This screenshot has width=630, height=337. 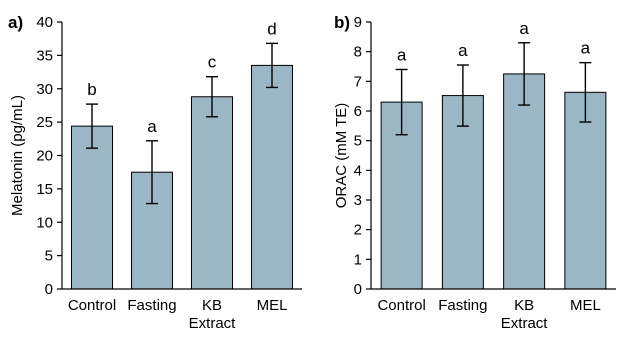 I want to click on y-tick-label: 30, so click(x=44, y=89).